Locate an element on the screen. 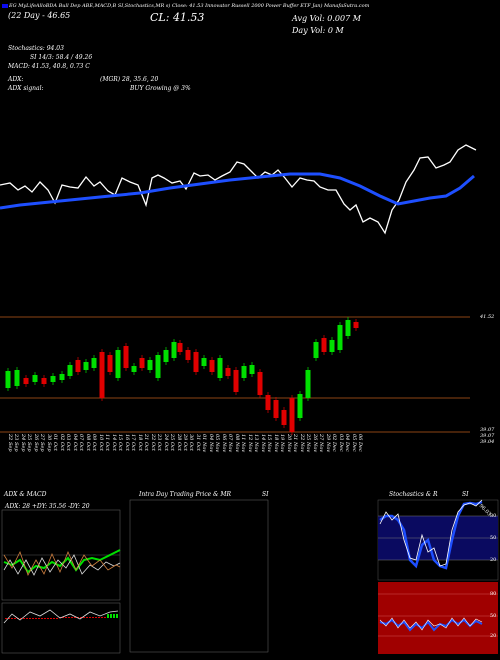  adx-line-white is located at coordinates (62, 565).